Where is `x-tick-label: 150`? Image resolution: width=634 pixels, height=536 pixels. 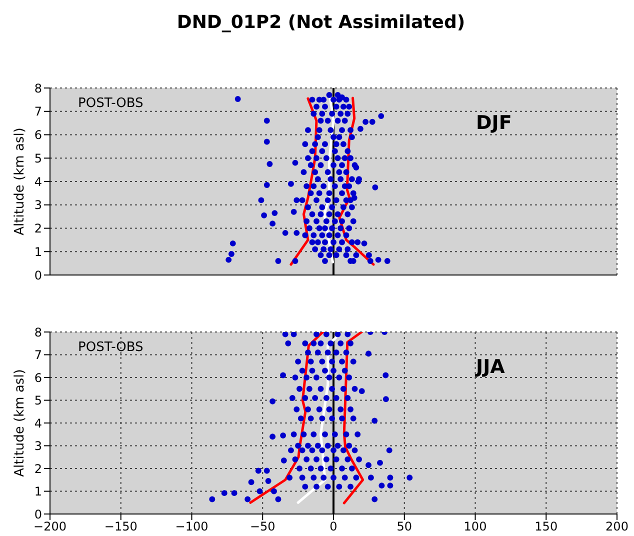
x-tick-label: 150 is located at coordinates (546, 527).